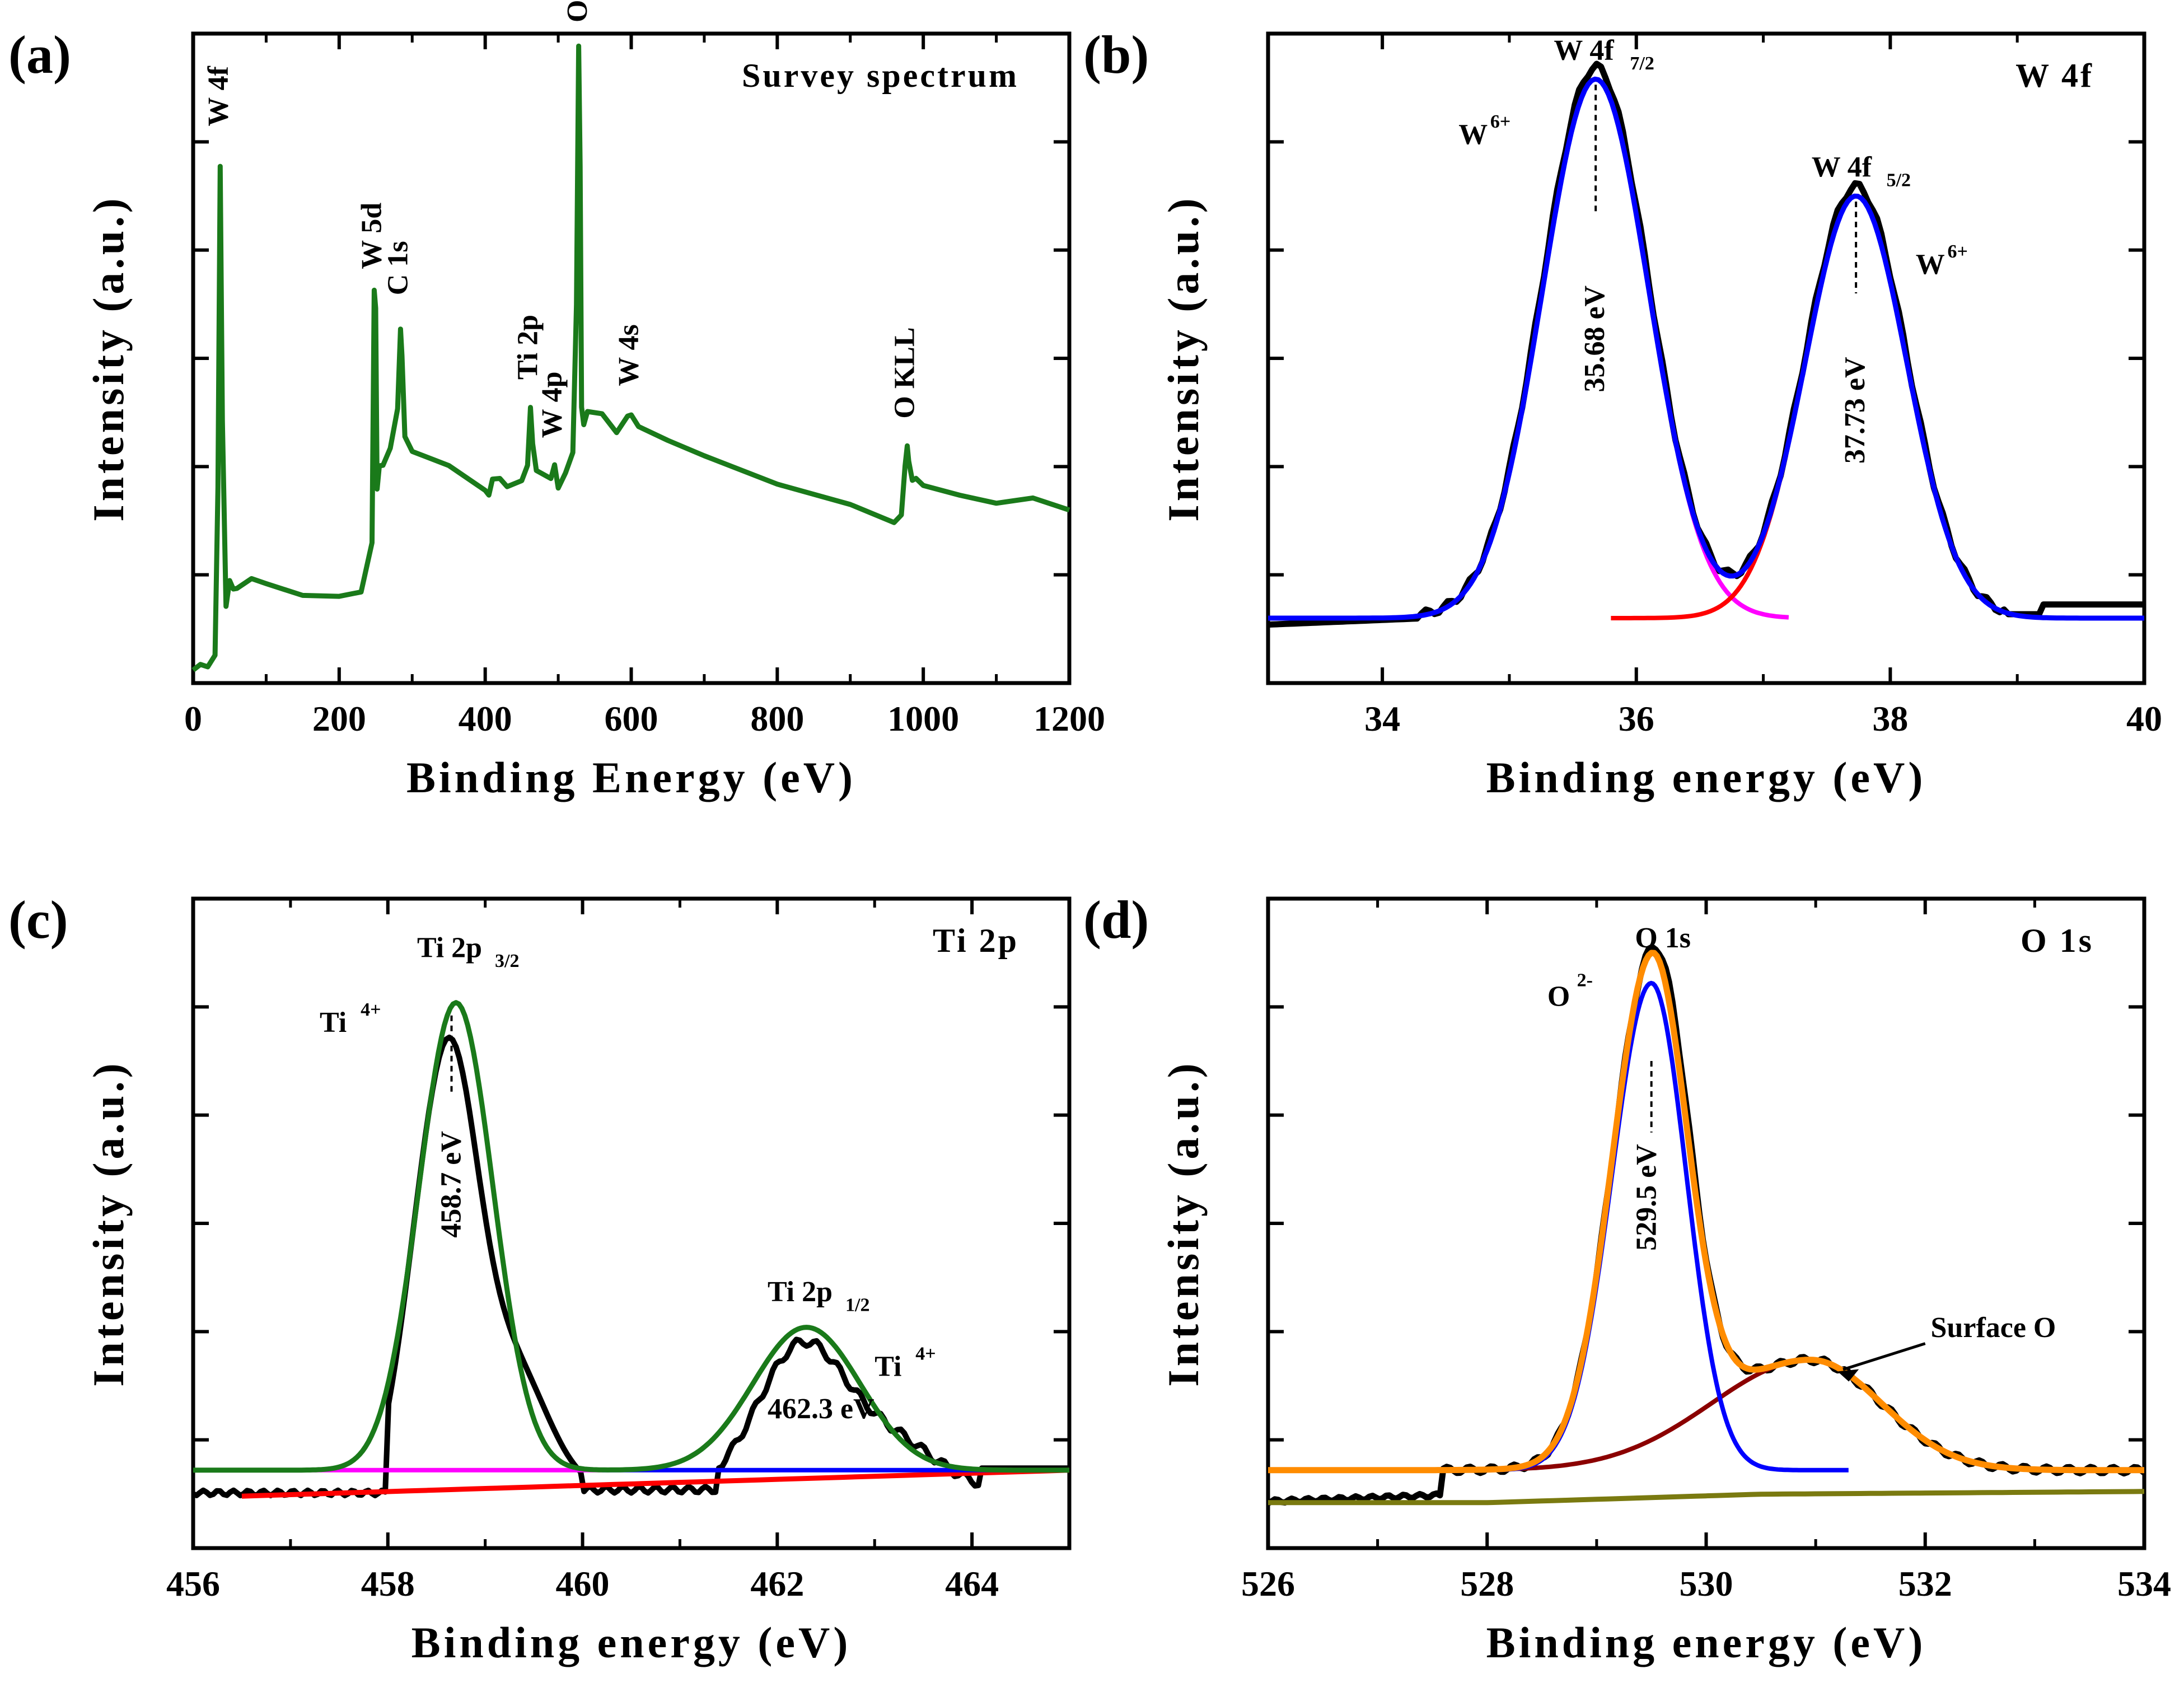  Describe the element at coordinates (2054, 75) in the screenshot. I see `panel-title: W 4f` at that location.